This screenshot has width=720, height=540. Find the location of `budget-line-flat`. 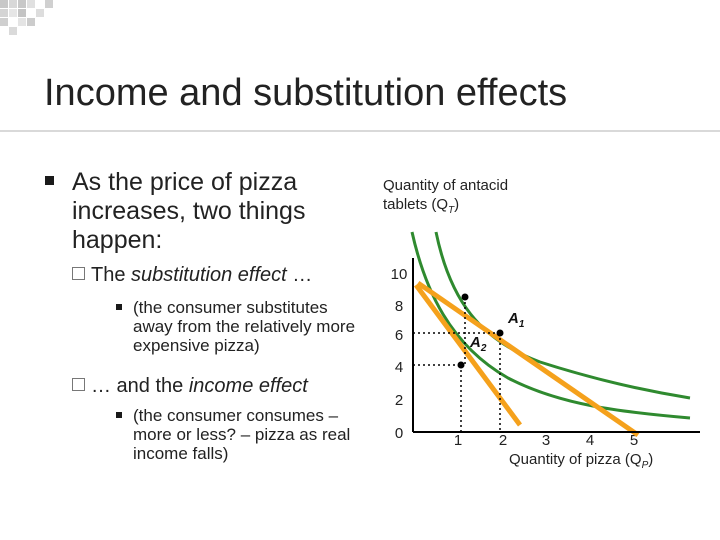

budget-line-flat is located at coordinates (528, 359).